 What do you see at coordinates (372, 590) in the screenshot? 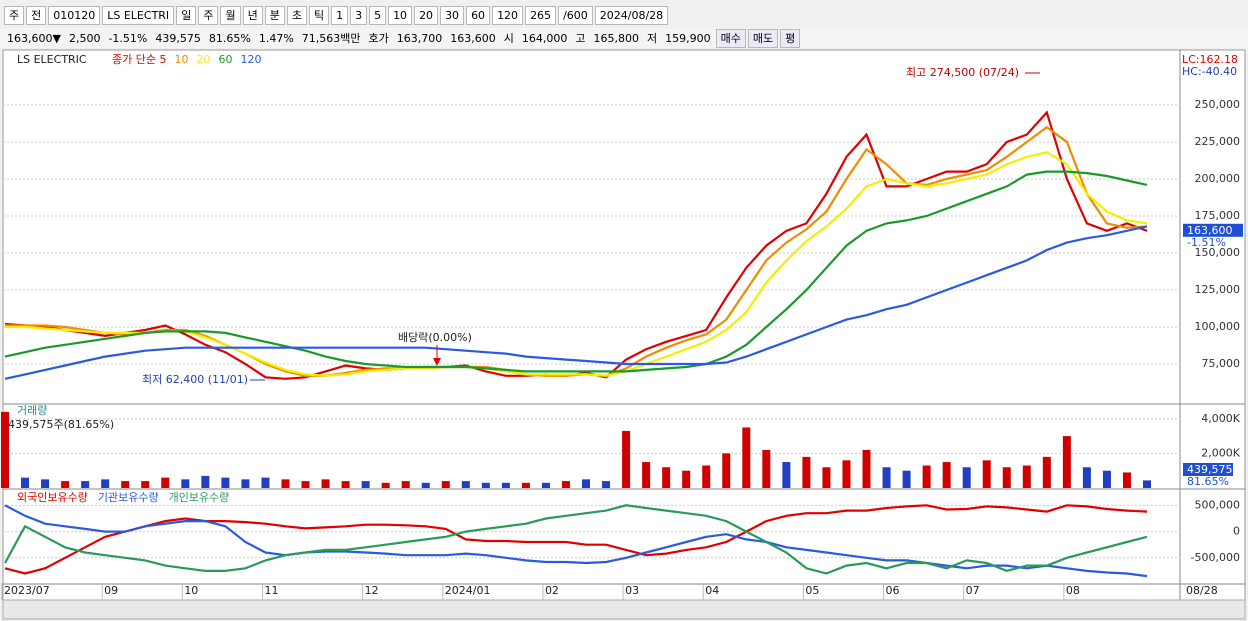
I see `x-tick-label: 12` at bounding box center [372, 590].